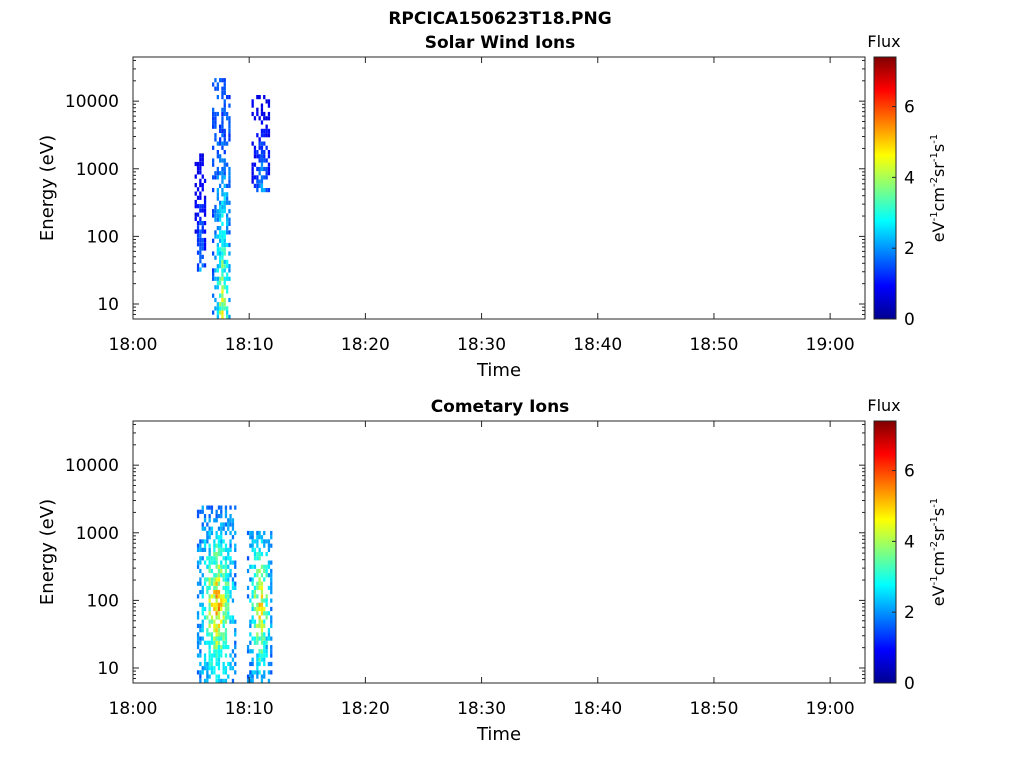 This screenshot has height=768, width=1024. I want to click on colorbar: Flux 0 2 4 6 eV-1cm-2sr-1s-1, so click(907, 181).